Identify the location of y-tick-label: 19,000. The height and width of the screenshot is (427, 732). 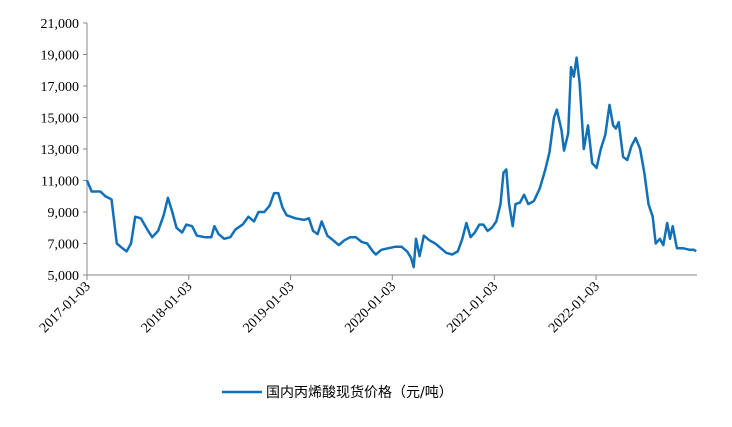
(60, 56).